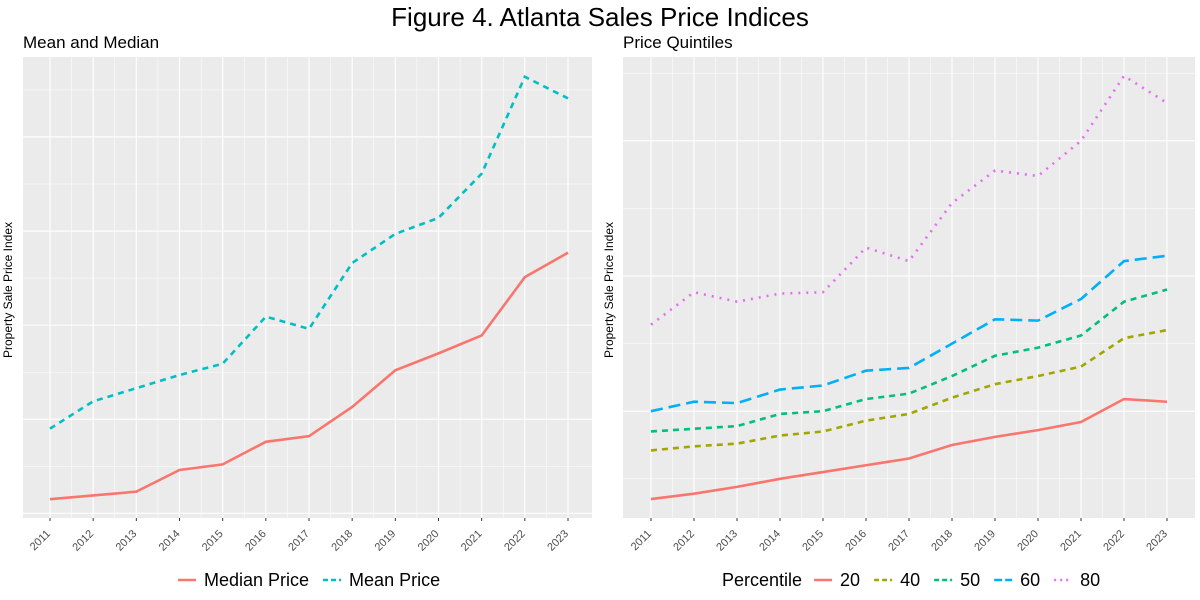  I want to click on legend: Percentile 20 40 50 60 80, so click(911, 580).